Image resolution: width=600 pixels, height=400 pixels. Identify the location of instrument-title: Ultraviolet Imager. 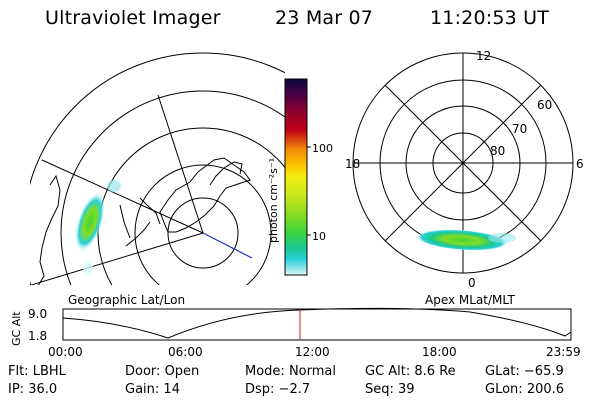
(133, 18).